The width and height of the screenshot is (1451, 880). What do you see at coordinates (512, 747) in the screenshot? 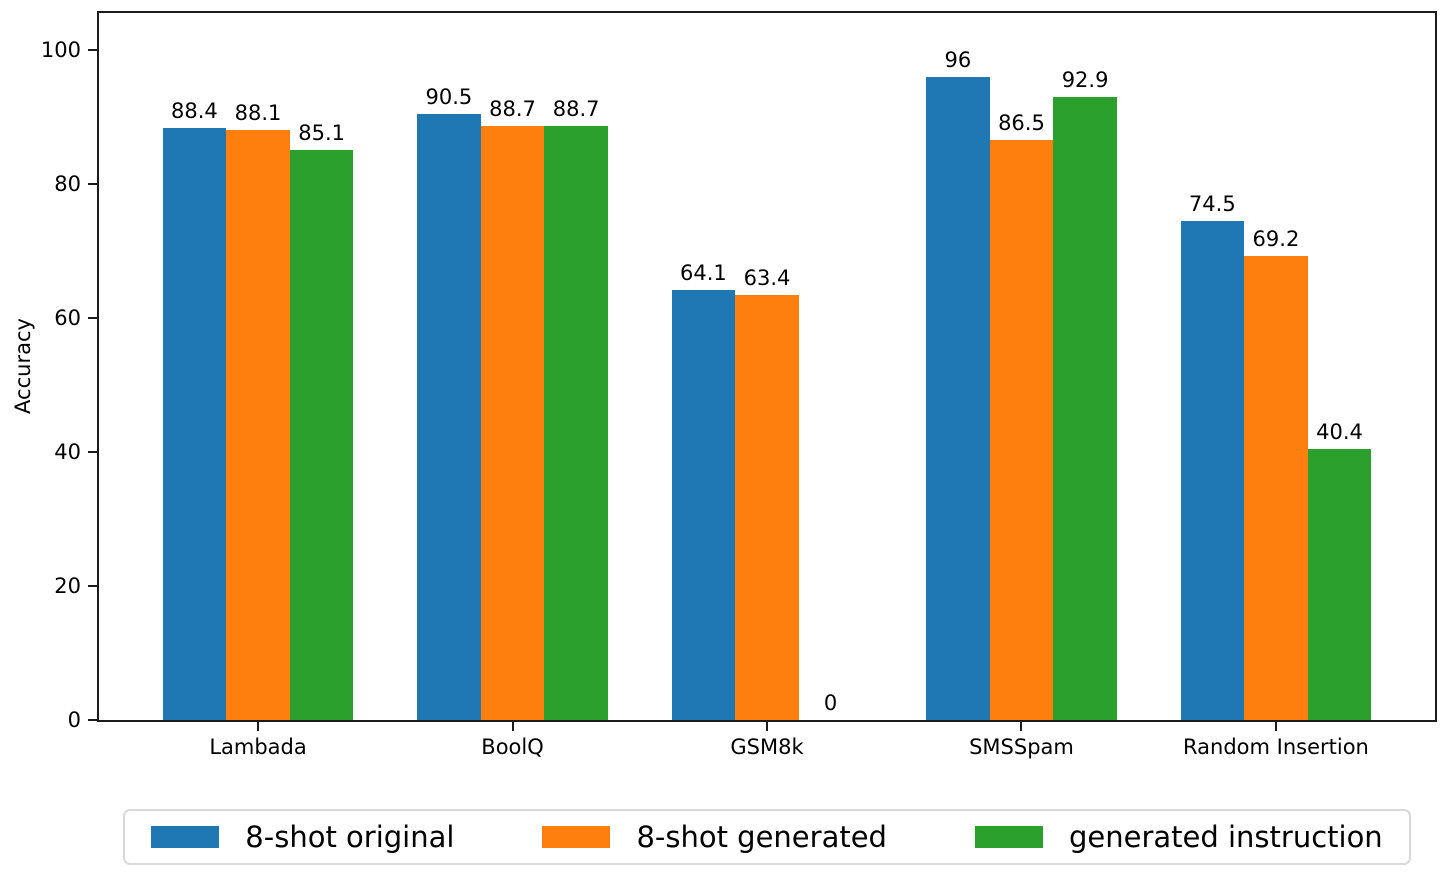
I see `x-tick-label: BoolQ` at bounding box center [512, 747].